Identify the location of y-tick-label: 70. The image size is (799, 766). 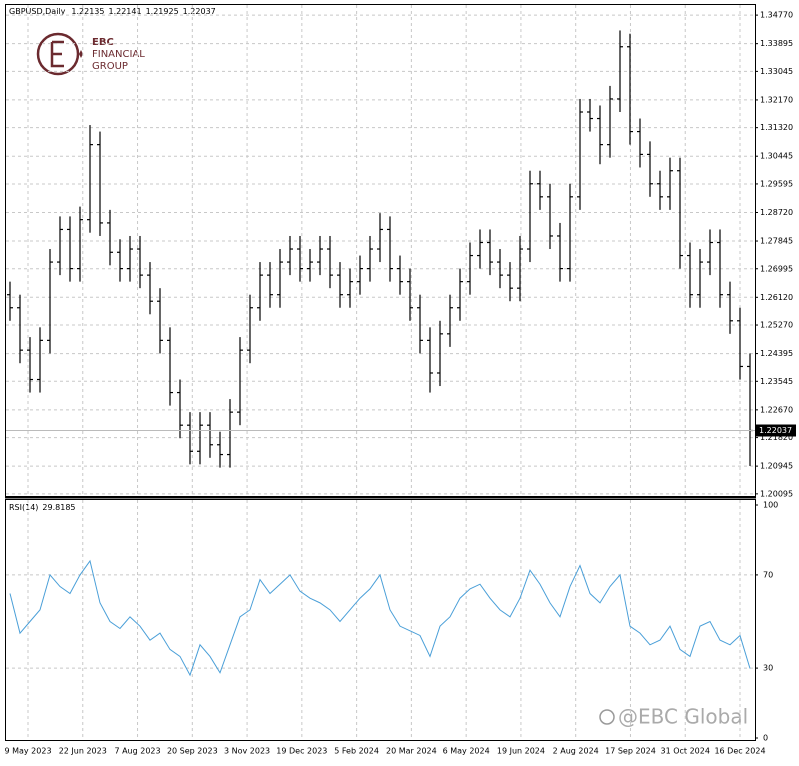
(768, 574).